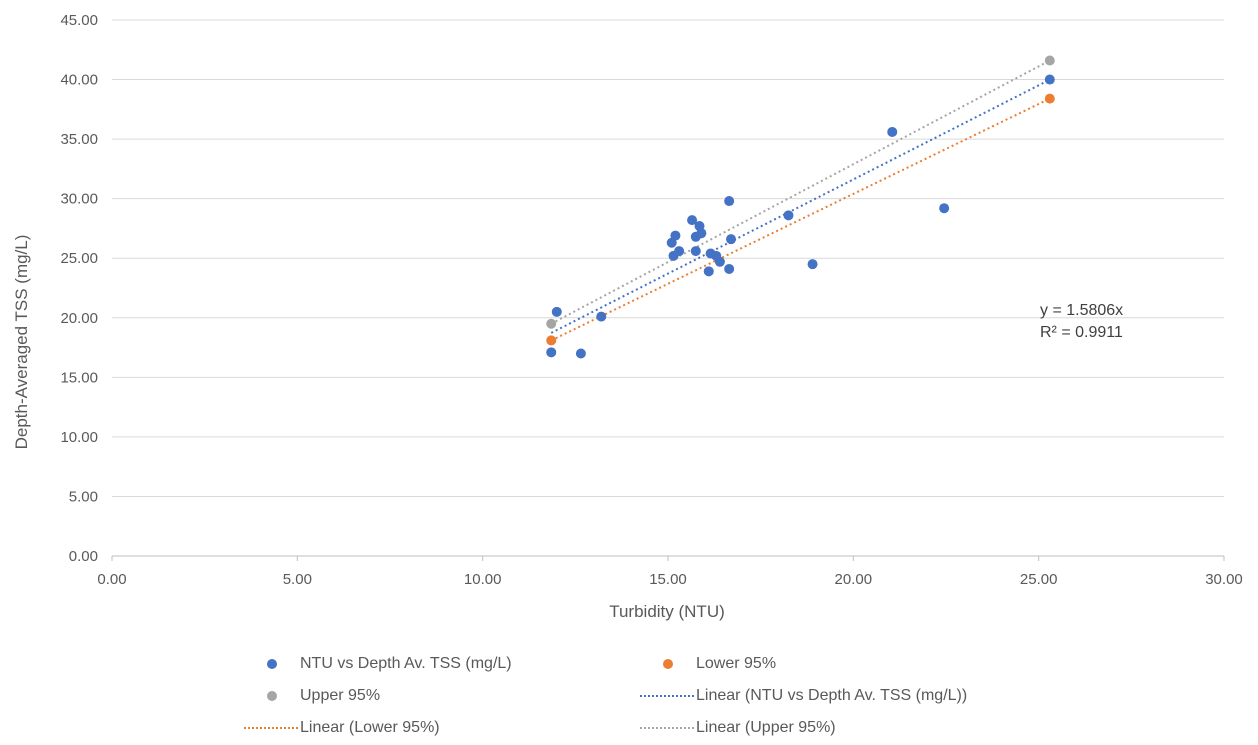  What do you see at coordinates (736, 663) in the screenshot?
I see `legend-label-lower-95: Lower 95%` at bounding box center [736, 663].